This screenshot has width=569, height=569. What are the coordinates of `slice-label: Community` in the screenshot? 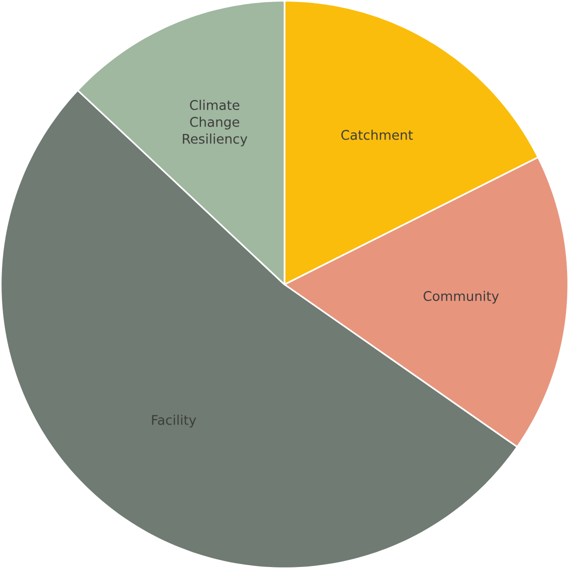 It's located at (461, 297).